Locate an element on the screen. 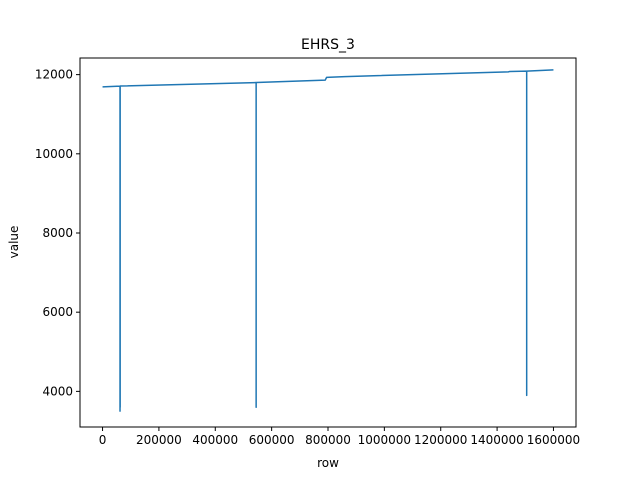 This screenshot has width=640, height=480. x-tick-label: 1200000 is located at coordinates (440, 440).